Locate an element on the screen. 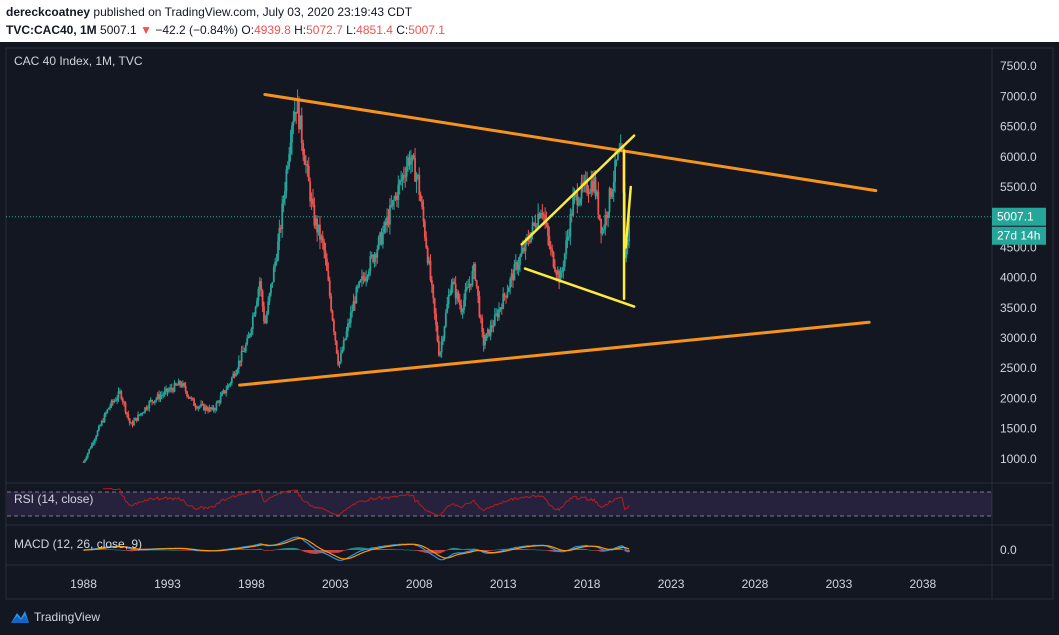 The height and width of the screenshot is (635, 1059). rsi-label: RSI (14, close) is located at coordinates (53, 499).